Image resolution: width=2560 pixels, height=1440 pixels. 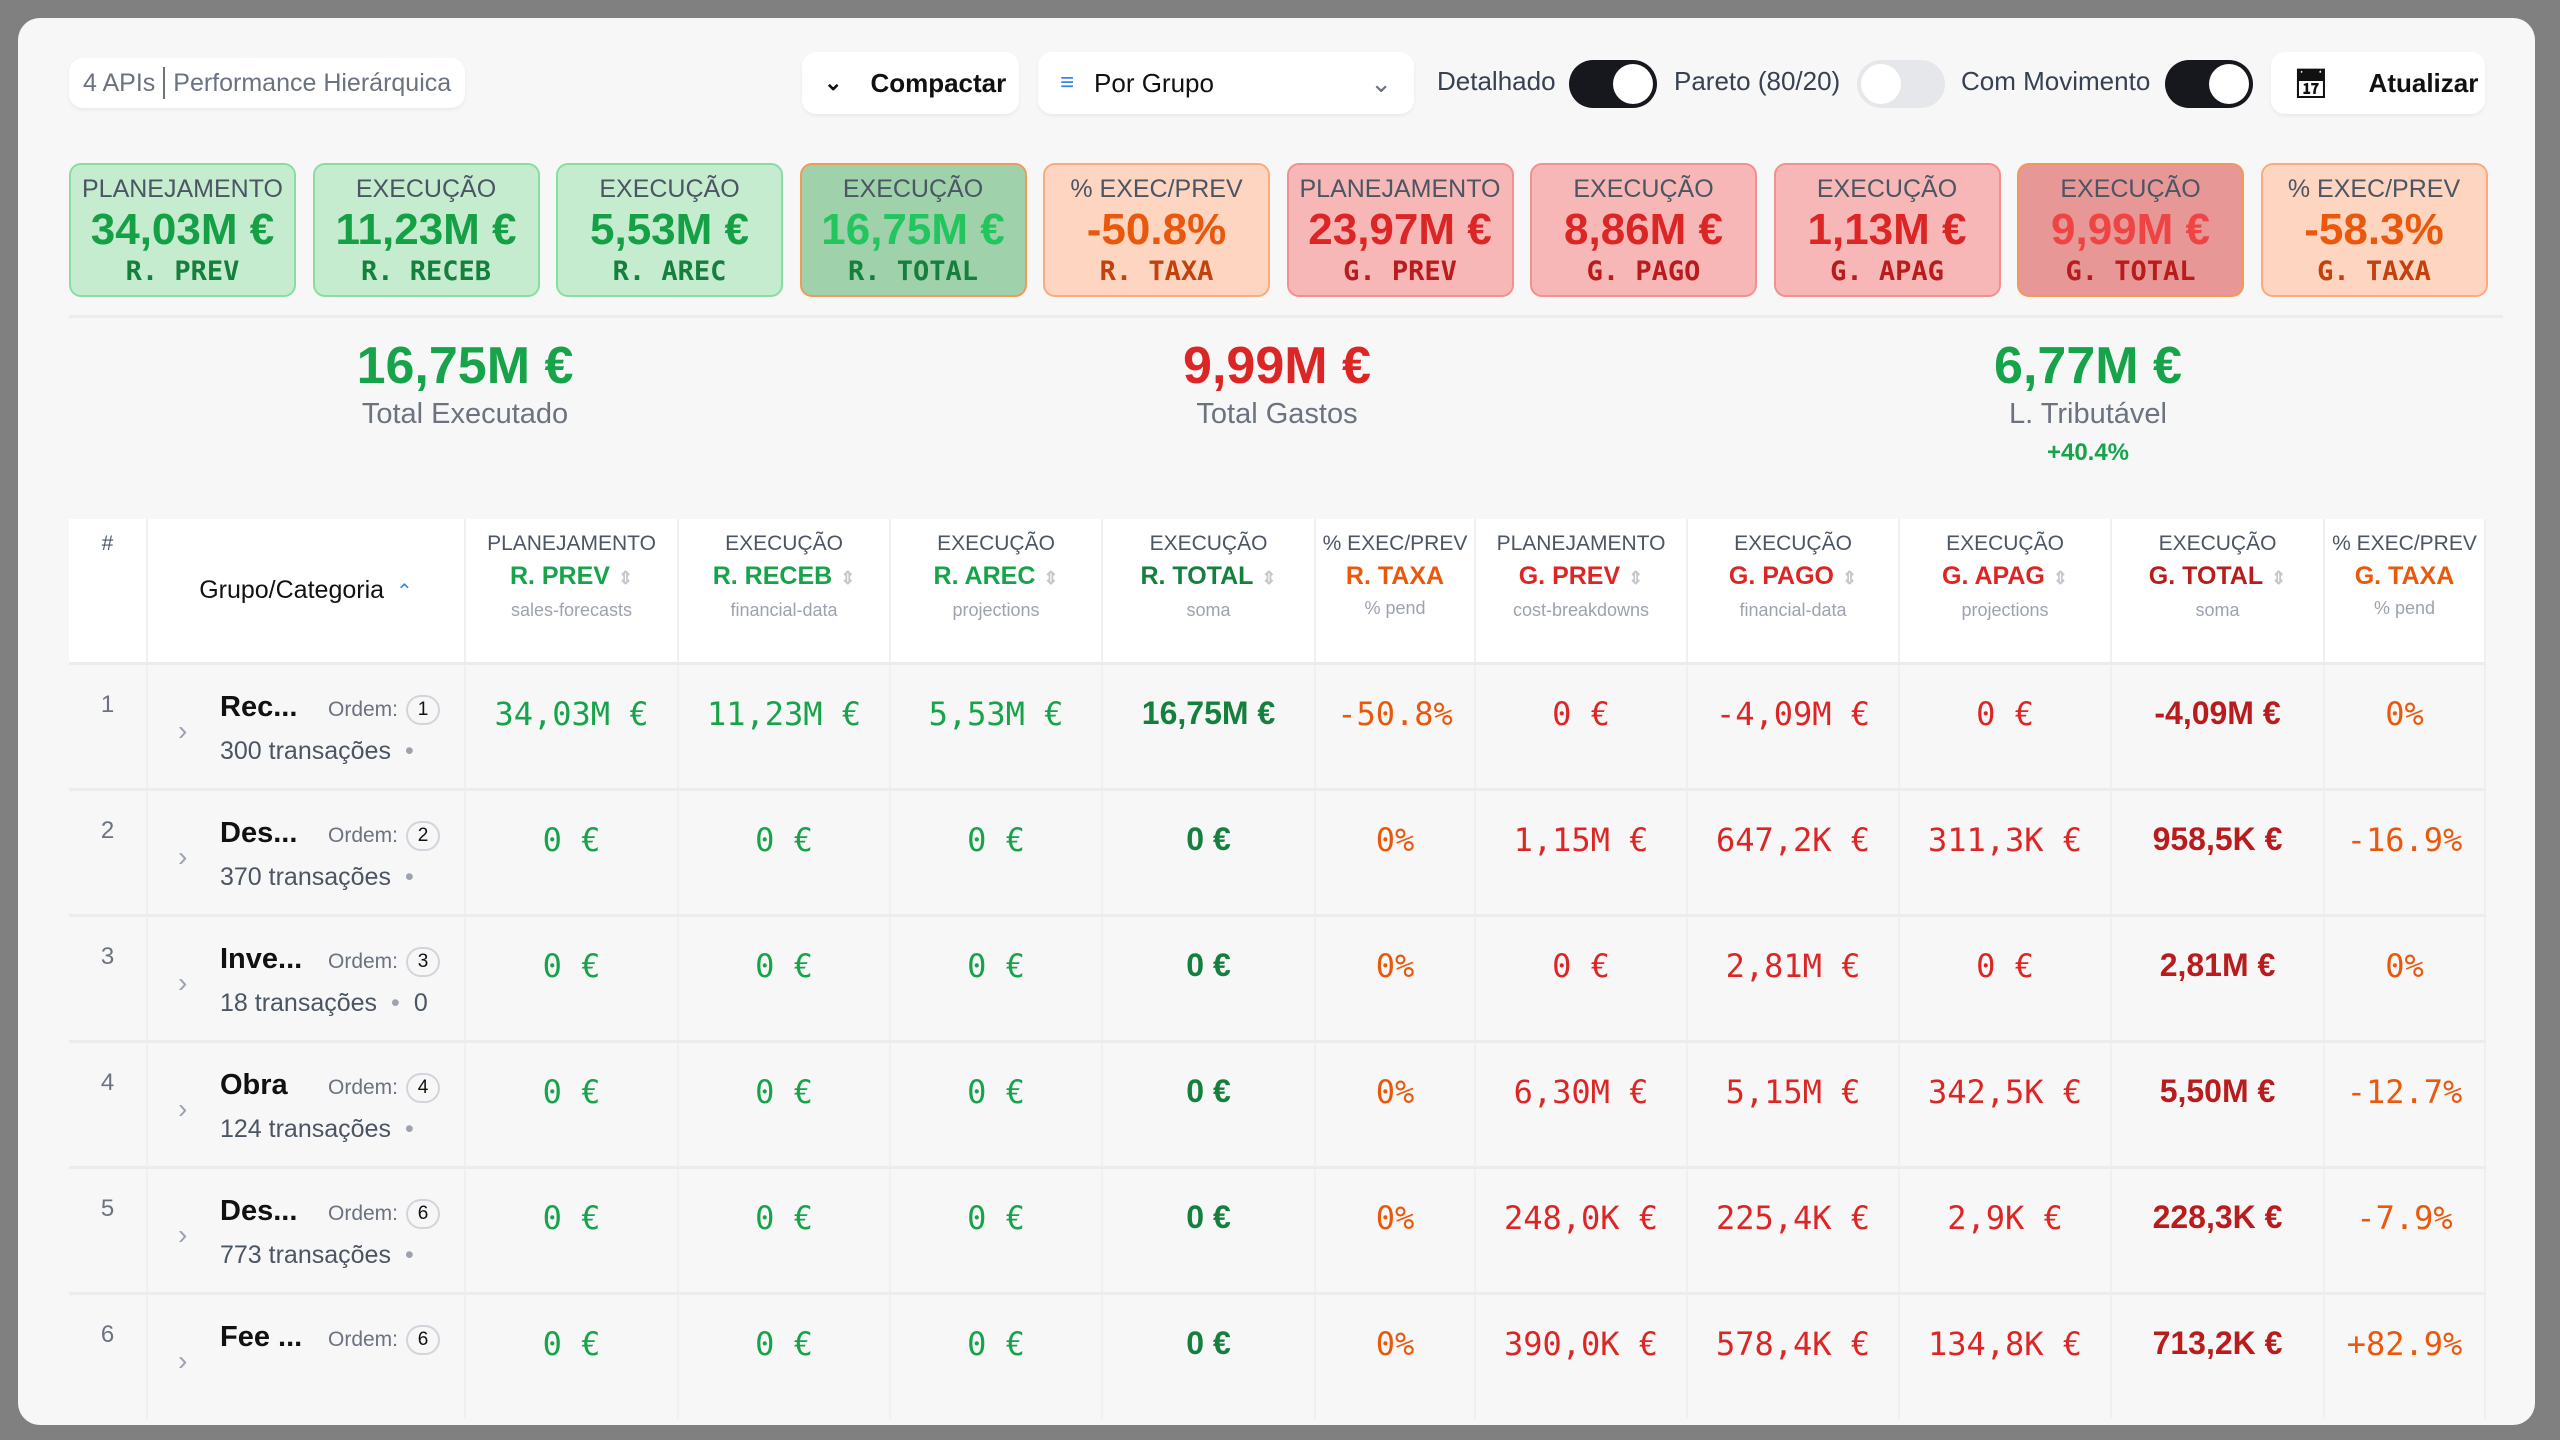 I want to click on kpi-card: EXECUÇÃO 5,53M € R. AREC, so click(x=669, y=230).